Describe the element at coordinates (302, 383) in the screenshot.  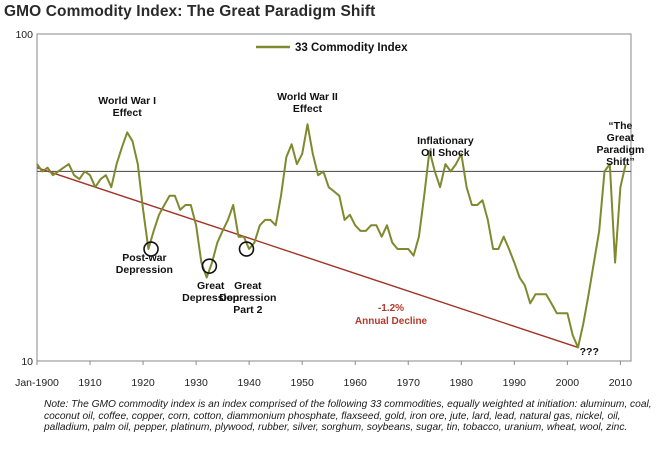
I see `x-tick-label: 1950` at that location.